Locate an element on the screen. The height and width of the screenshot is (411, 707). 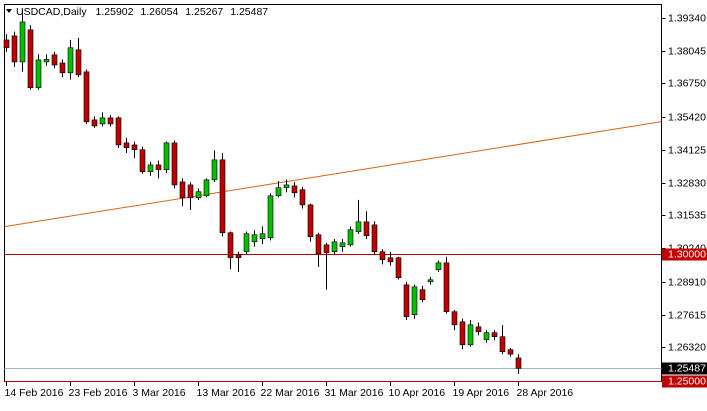
y-tick-label: 1.31535 is located at coordinates (687, 215).